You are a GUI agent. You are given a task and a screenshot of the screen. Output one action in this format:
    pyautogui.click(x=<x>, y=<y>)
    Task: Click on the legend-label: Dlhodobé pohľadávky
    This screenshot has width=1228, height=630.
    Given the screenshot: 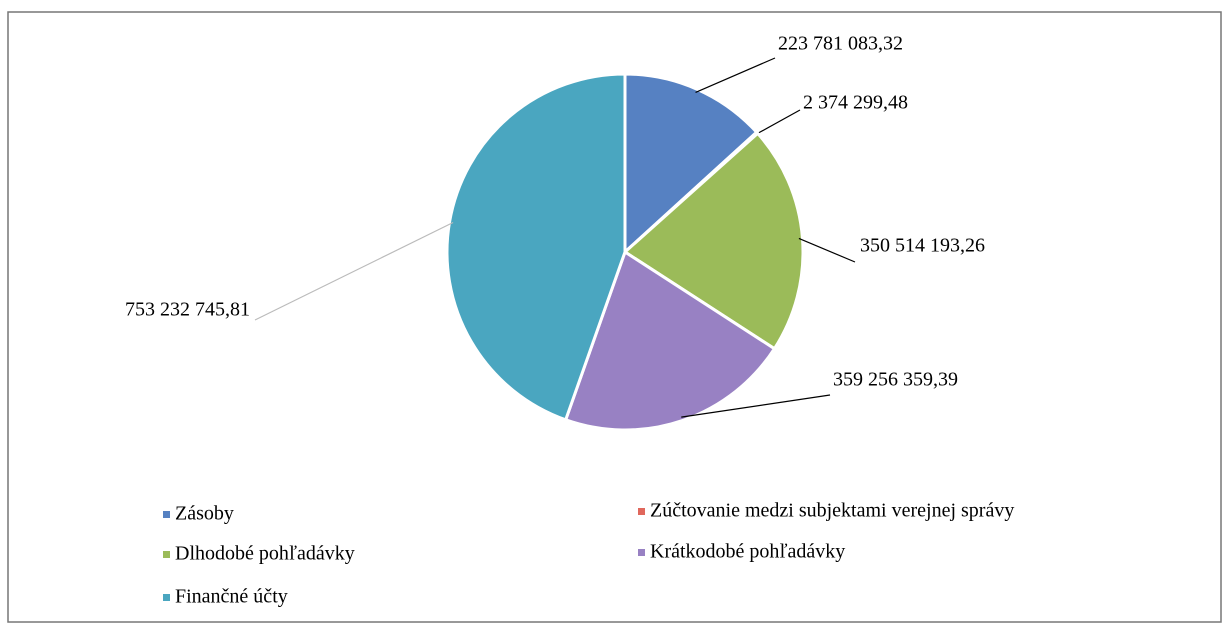 What is the action you would take?
    pyautogui.click(x=265, y=554)
    